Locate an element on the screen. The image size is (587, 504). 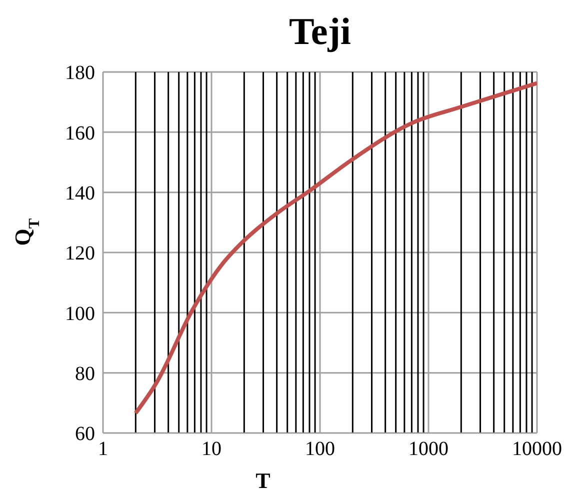
x-tick-label: 100 is located at coordinates (320, 449).